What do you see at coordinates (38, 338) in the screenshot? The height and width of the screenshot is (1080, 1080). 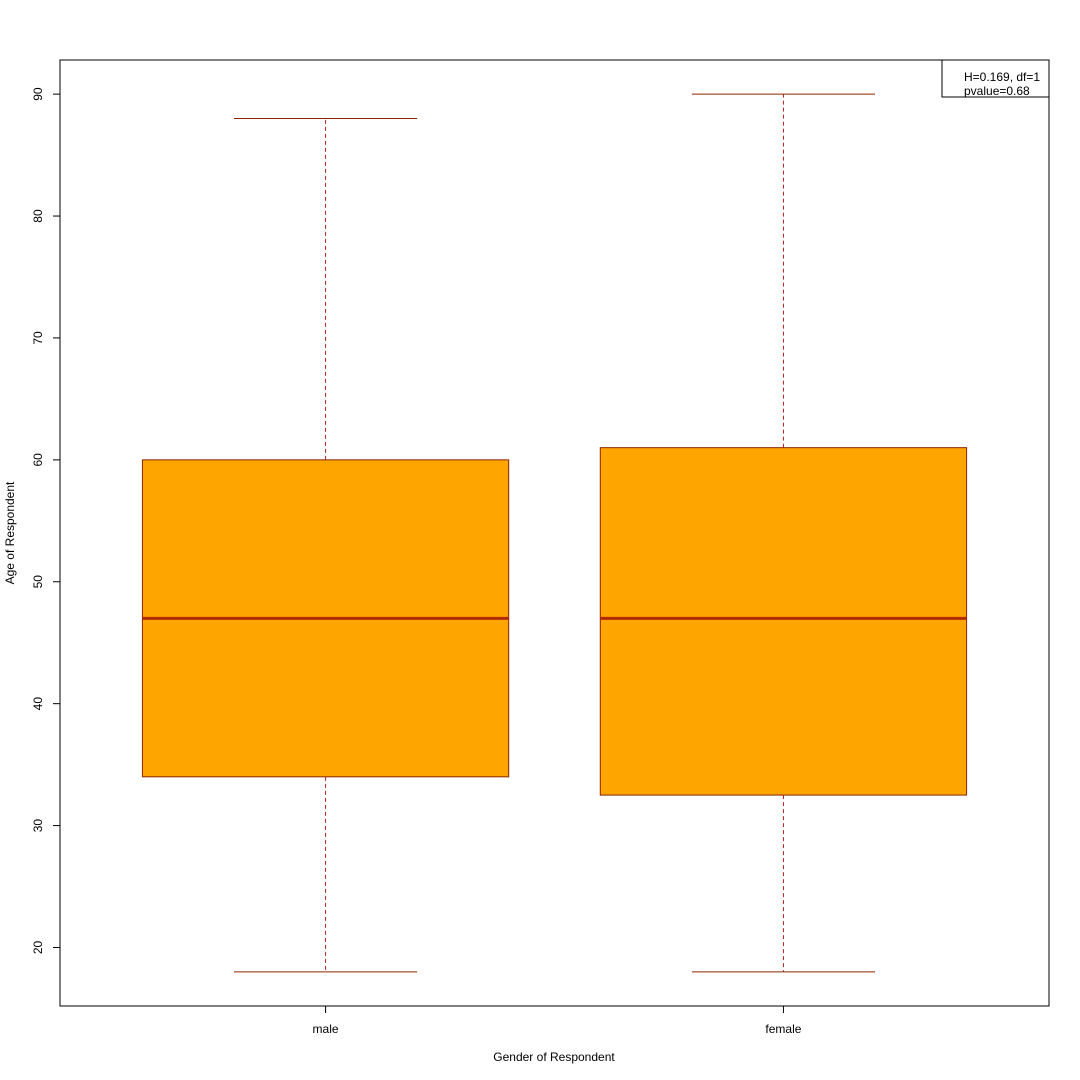 I see `y-tick-label-70: 70` at bounding box center [38, 338].